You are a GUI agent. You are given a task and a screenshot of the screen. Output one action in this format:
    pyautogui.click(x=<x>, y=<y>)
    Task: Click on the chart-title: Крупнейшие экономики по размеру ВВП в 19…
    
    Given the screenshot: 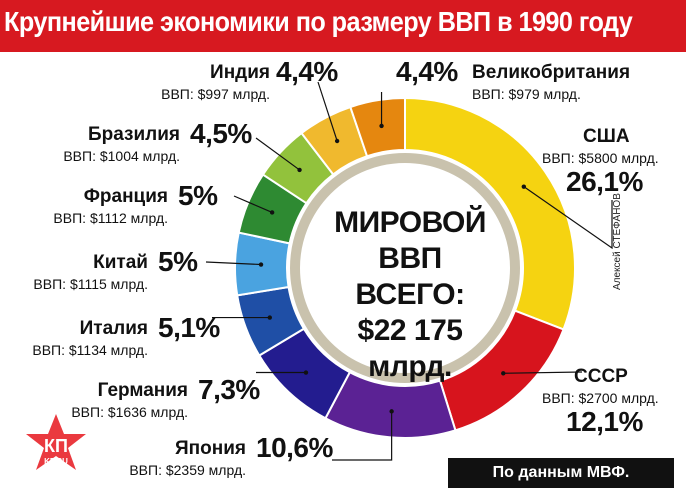 What is the action you would take?
    pyautogui.click(x=318, y=21)
    